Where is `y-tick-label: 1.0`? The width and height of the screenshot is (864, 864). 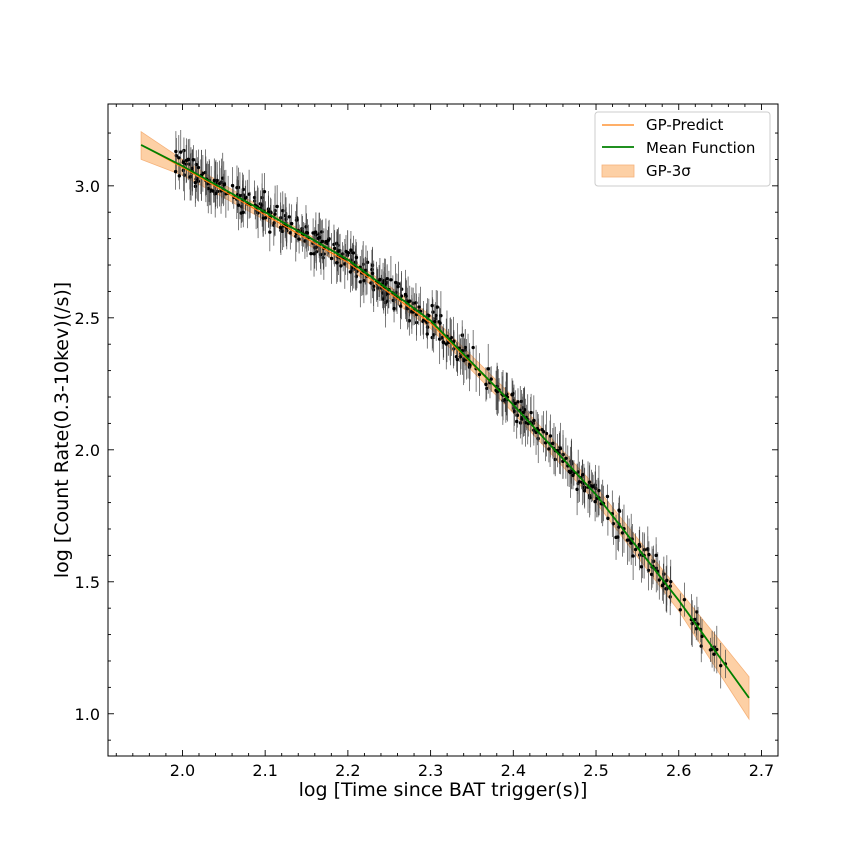
y-tick-label: 1.0 is located at coordinates (87, 714).